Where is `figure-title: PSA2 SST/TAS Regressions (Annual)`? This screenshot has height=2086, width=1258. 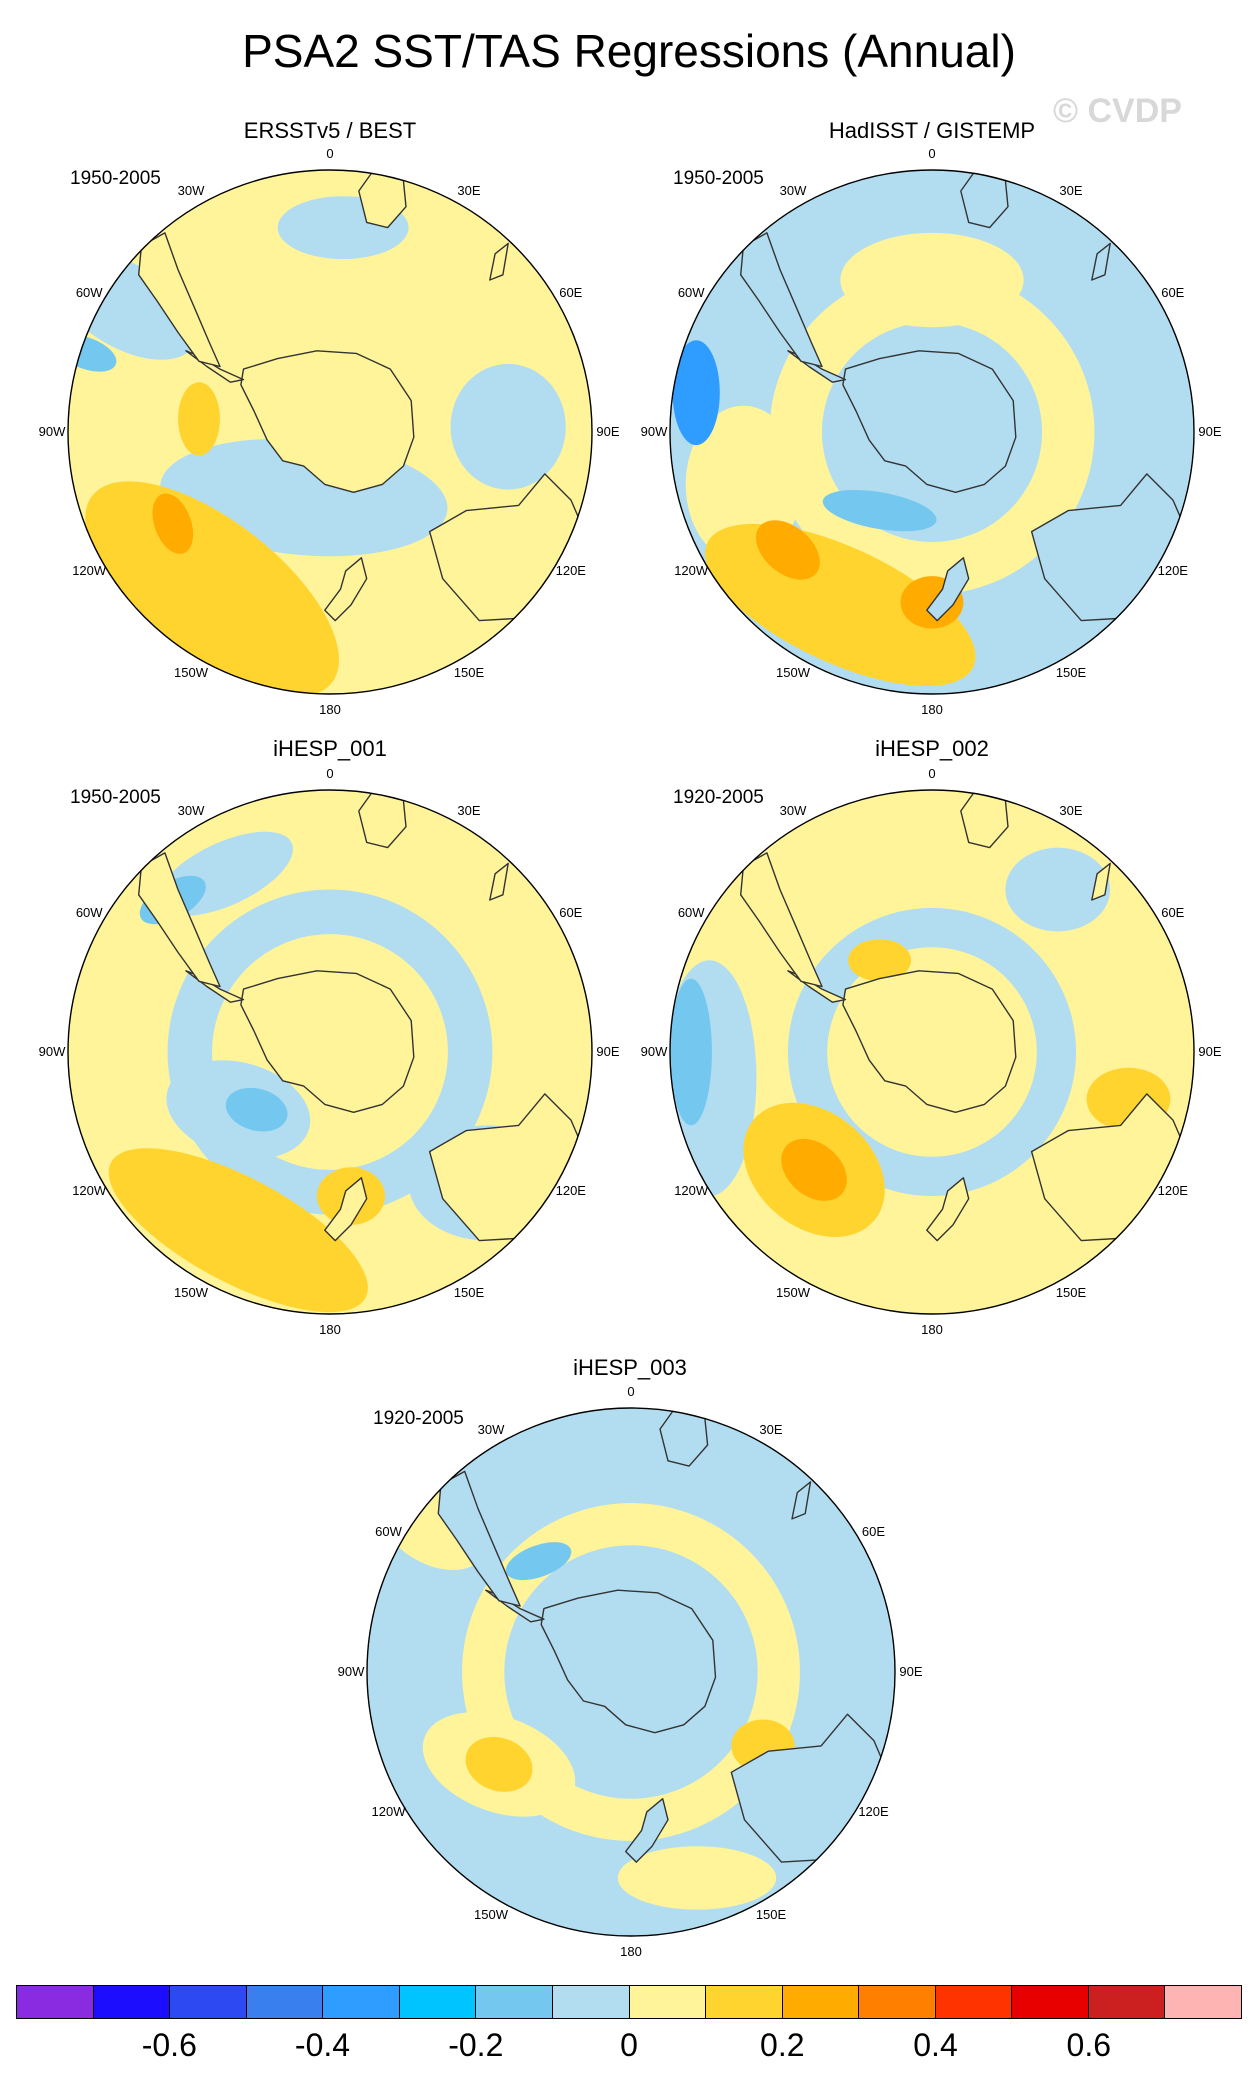
figure-title: PSA2 SST/TAS Regressions (Annual) is located at coordinates (629, 51).